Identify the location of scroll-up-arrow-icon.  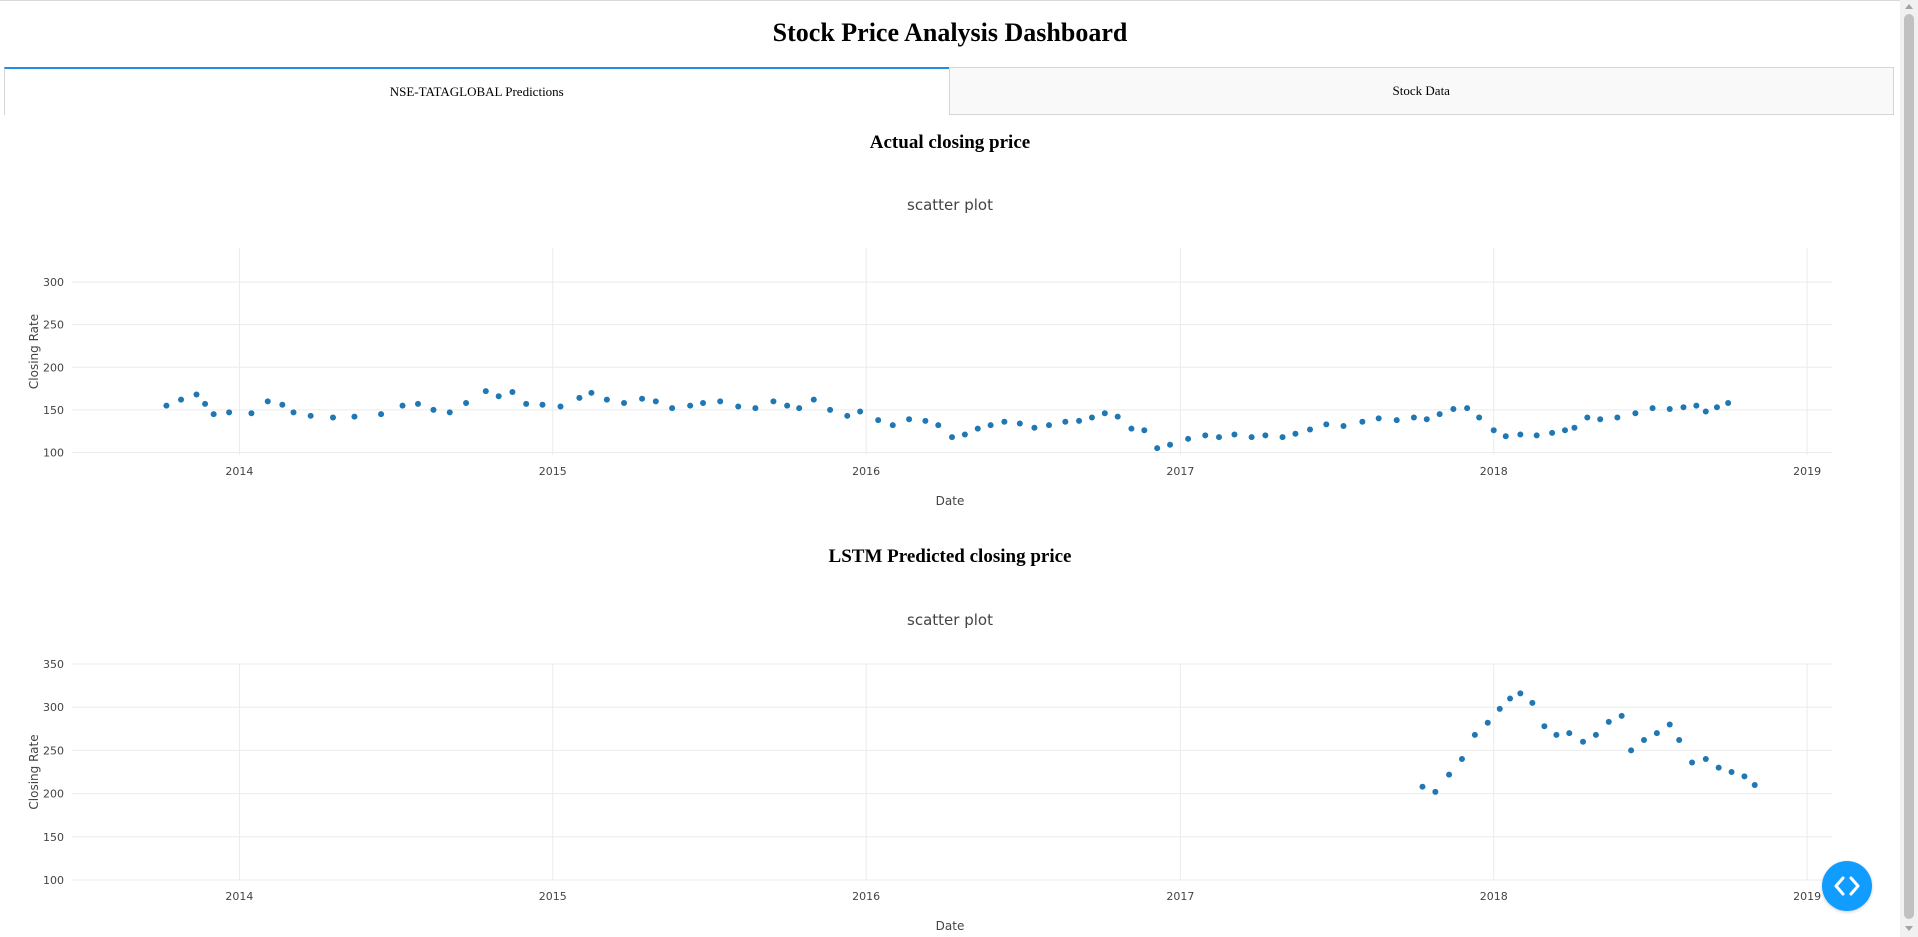
(1909, 6).